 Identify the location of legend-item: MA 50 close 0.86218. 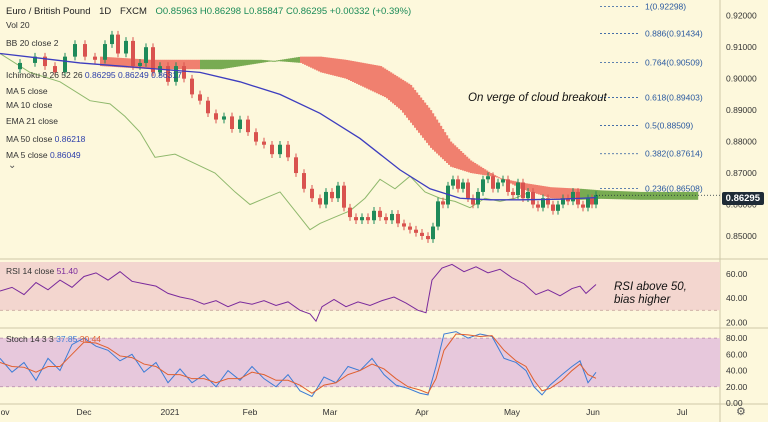
(45, 139).